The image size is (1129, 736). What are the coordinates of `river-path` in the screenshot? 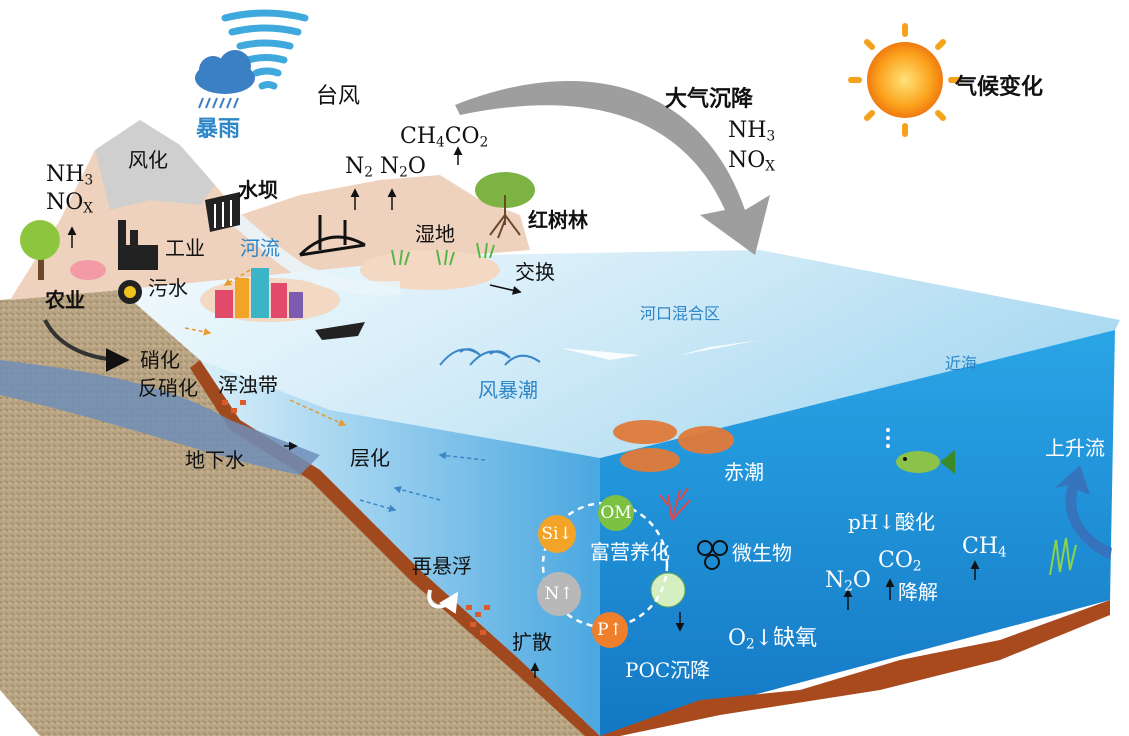 It's located at (310, 250).